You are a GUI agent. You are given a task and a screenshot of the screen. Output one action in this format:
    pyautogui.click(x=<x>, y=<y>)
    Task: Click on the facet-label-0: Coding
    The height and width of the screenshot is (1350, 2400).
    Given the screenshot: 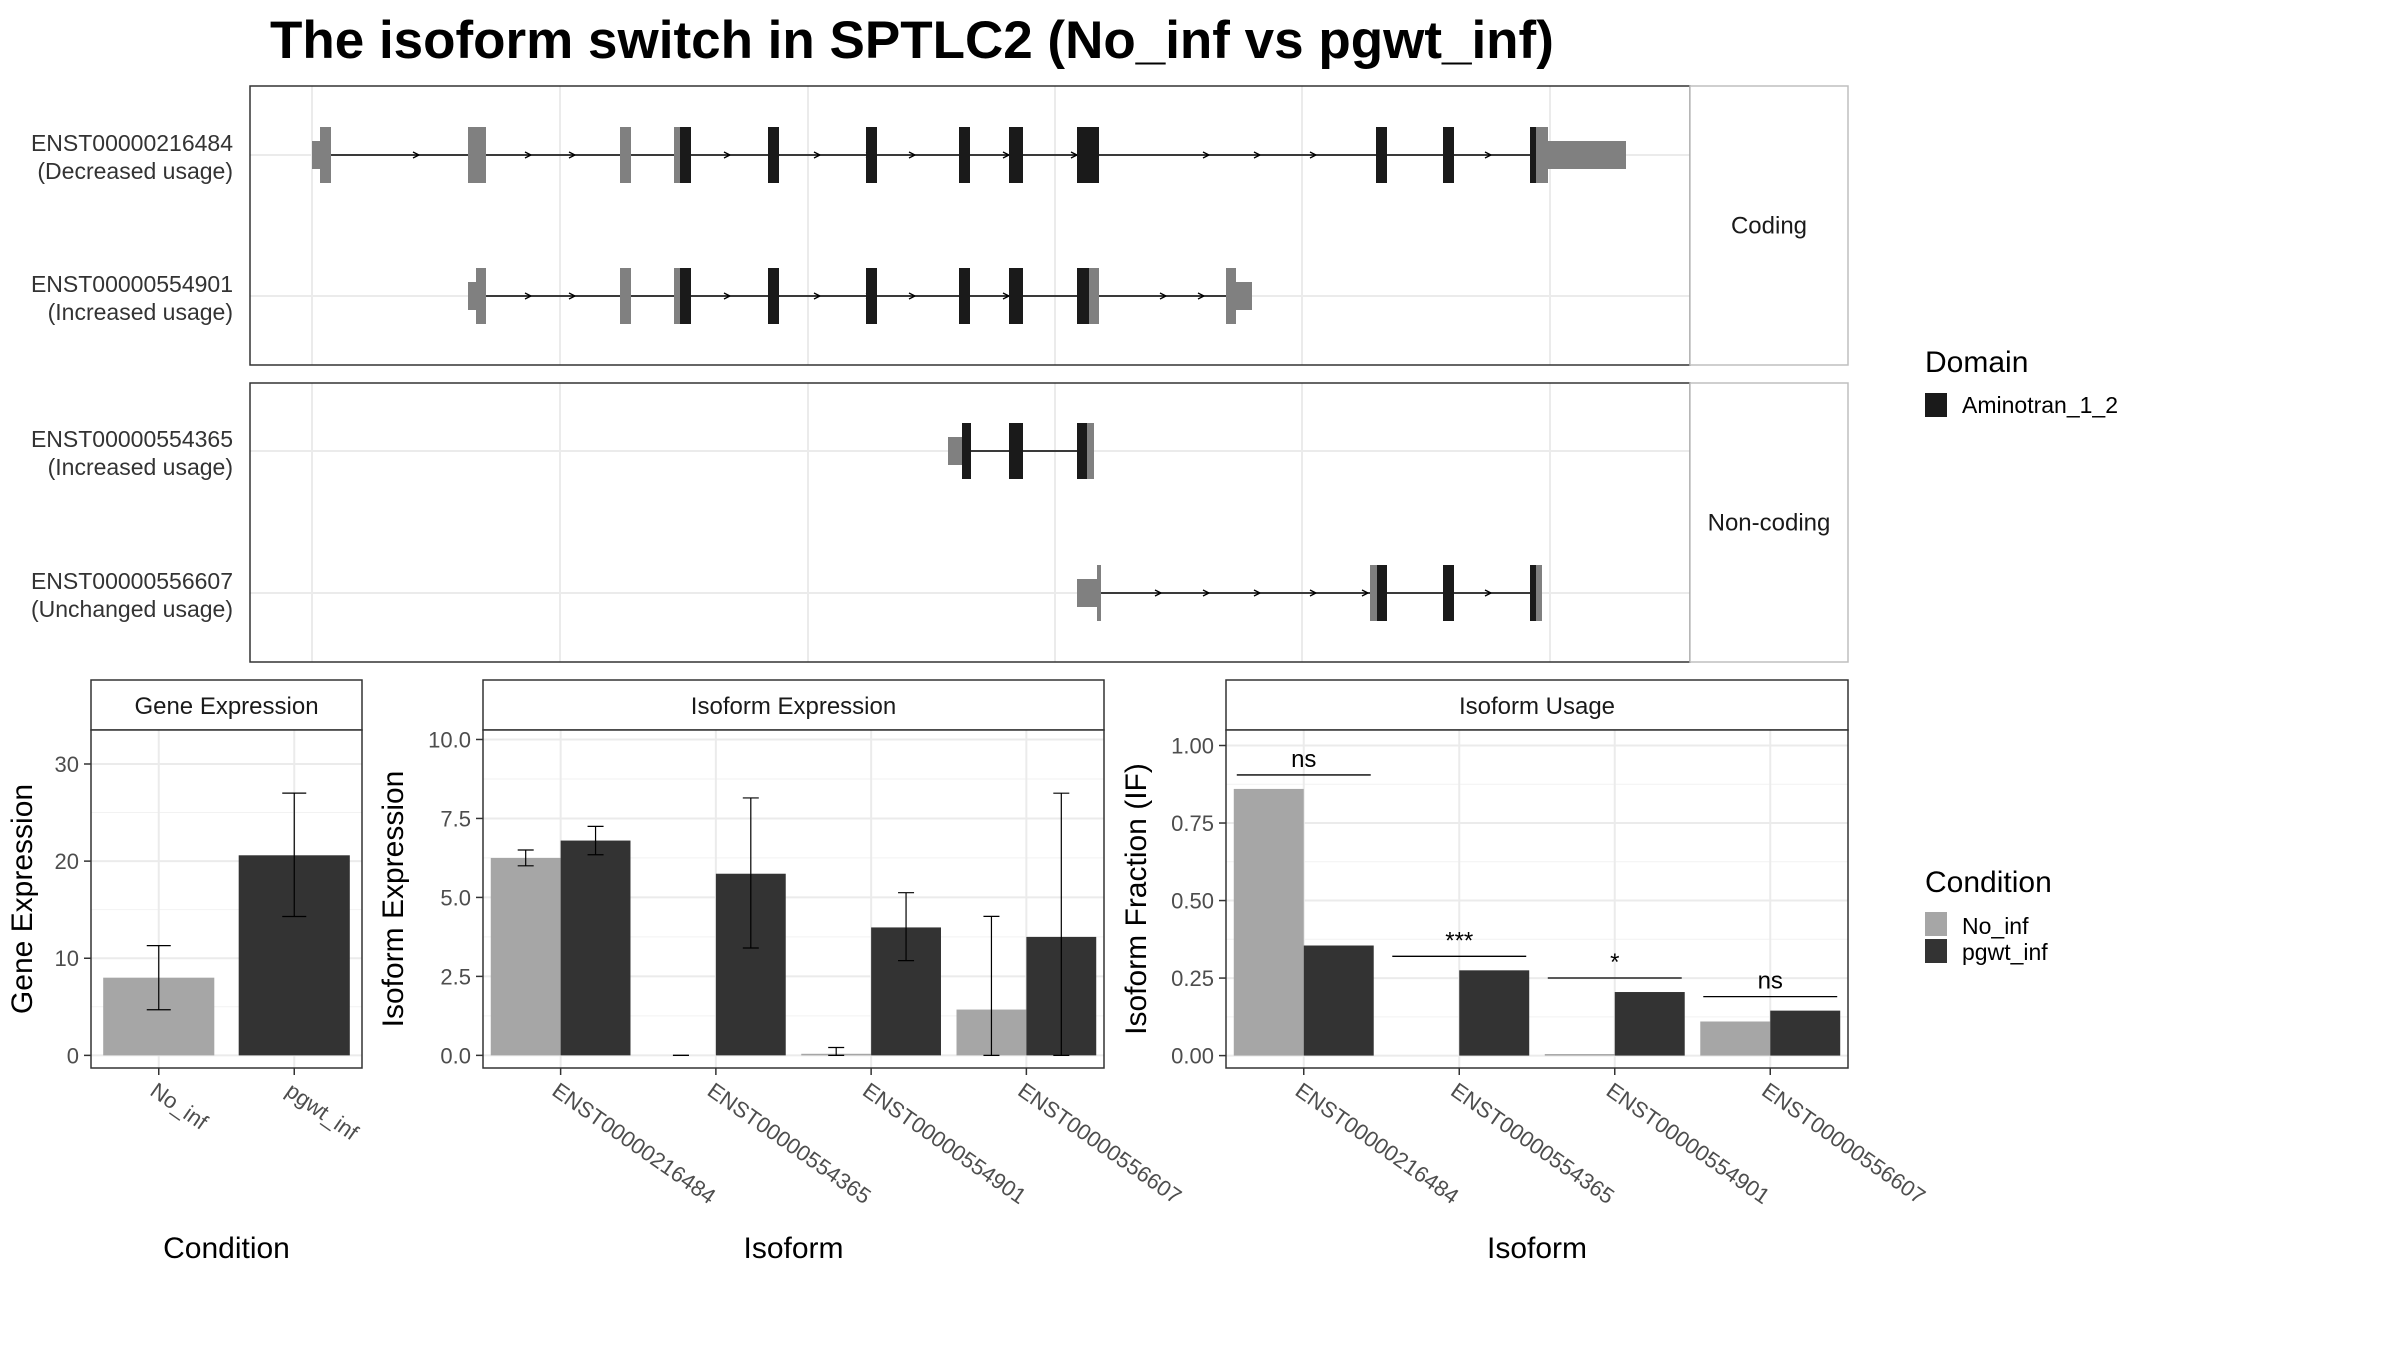 What is the action you would take?
    pyautogui.click(x=1769, y=226)
    